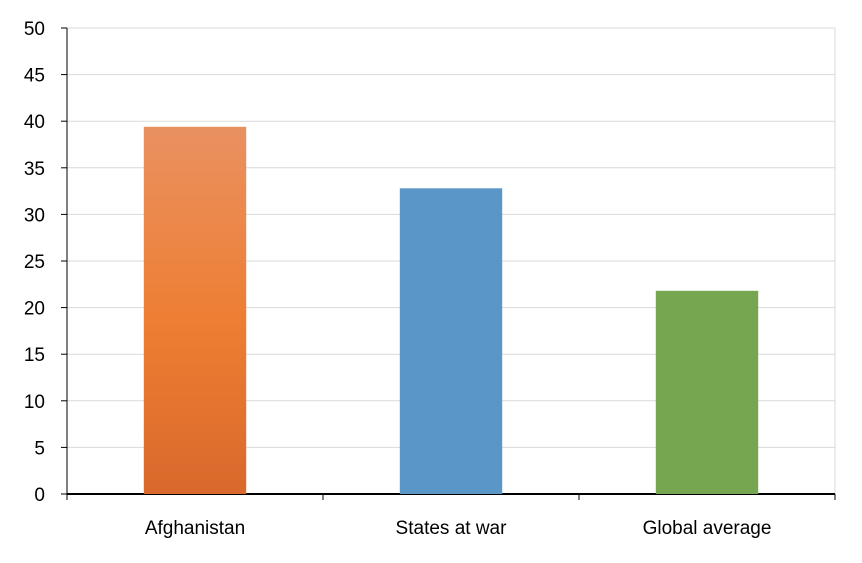 This screenshot has width=862, height=563. I want to click on bar-global-average, so click(707, 392).